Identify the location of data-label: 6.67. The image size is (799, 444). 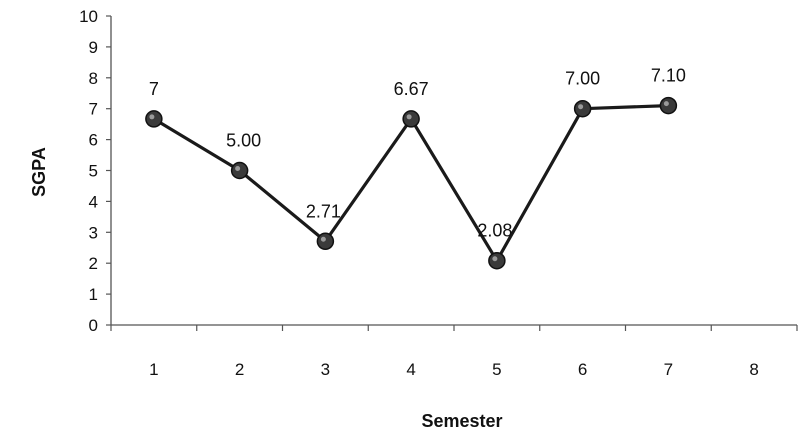
(411, 89).